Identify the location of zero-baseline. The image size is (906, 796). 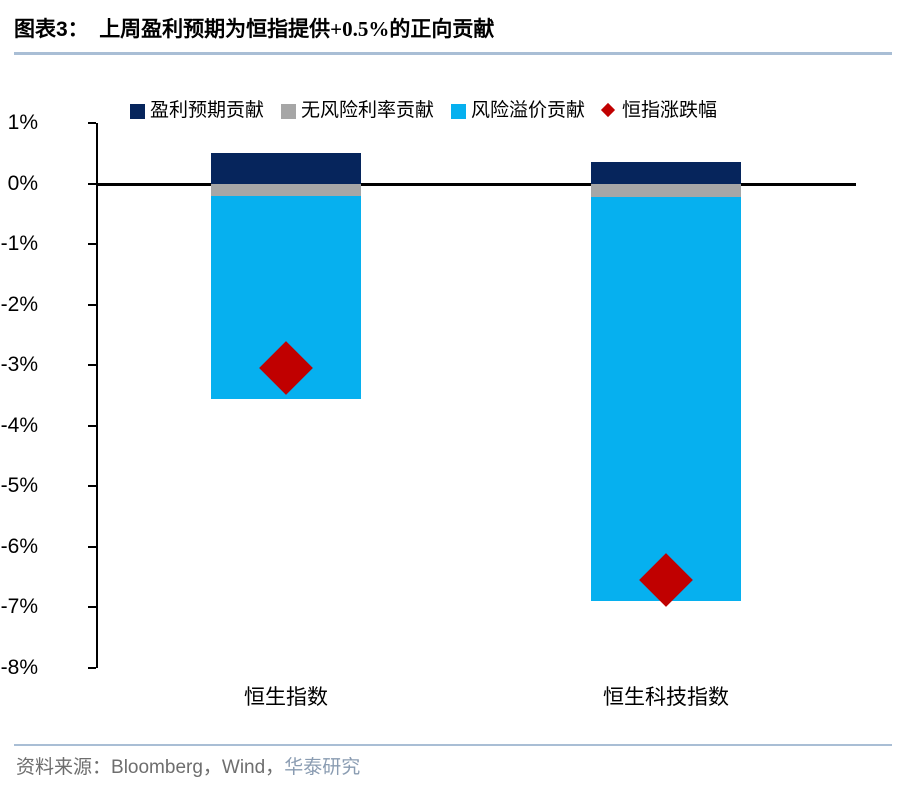
(476, 184).